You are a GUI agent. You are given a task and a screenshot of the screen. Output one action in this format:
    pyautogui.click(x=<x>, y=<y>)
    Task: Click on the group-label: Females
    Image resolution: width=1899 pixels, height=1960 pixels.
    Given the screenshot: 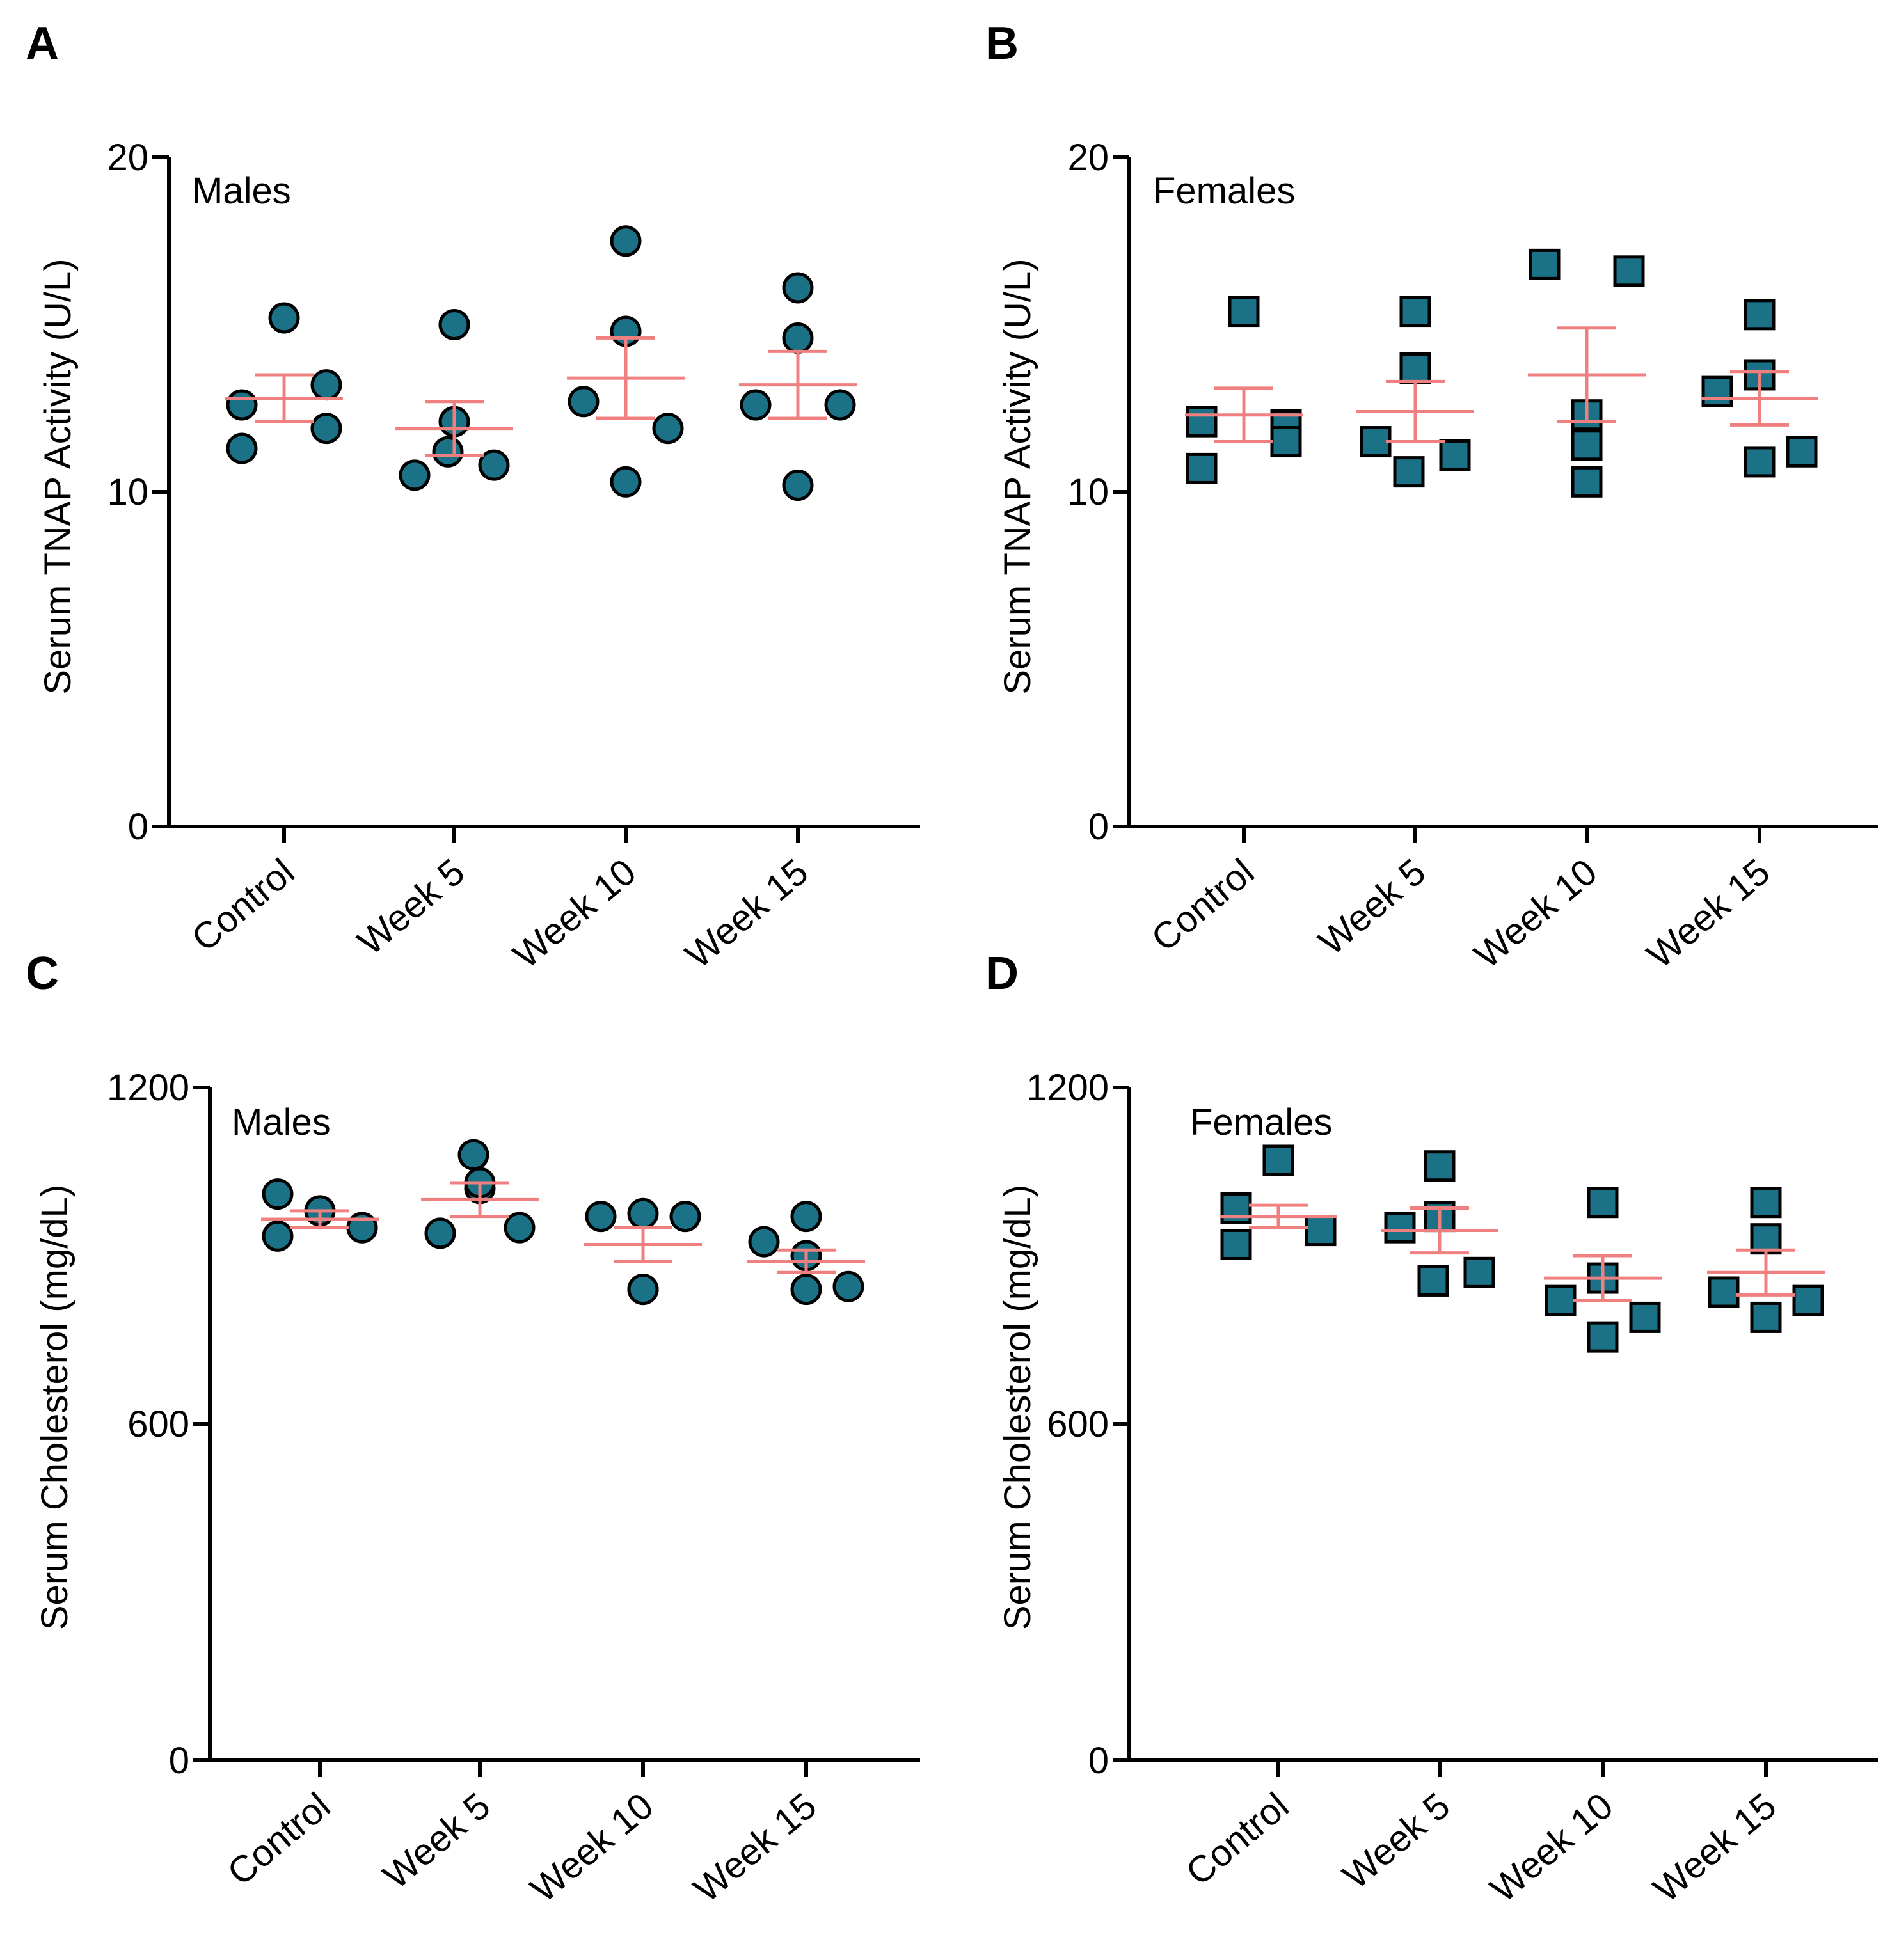 What is the action you would take?
    pyautogui.click(x=1224, y=191)
    